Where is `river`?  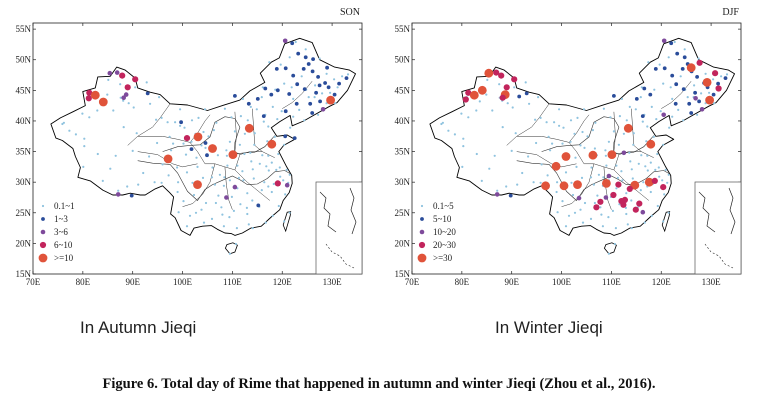 river is located at coordinates (598, 135).